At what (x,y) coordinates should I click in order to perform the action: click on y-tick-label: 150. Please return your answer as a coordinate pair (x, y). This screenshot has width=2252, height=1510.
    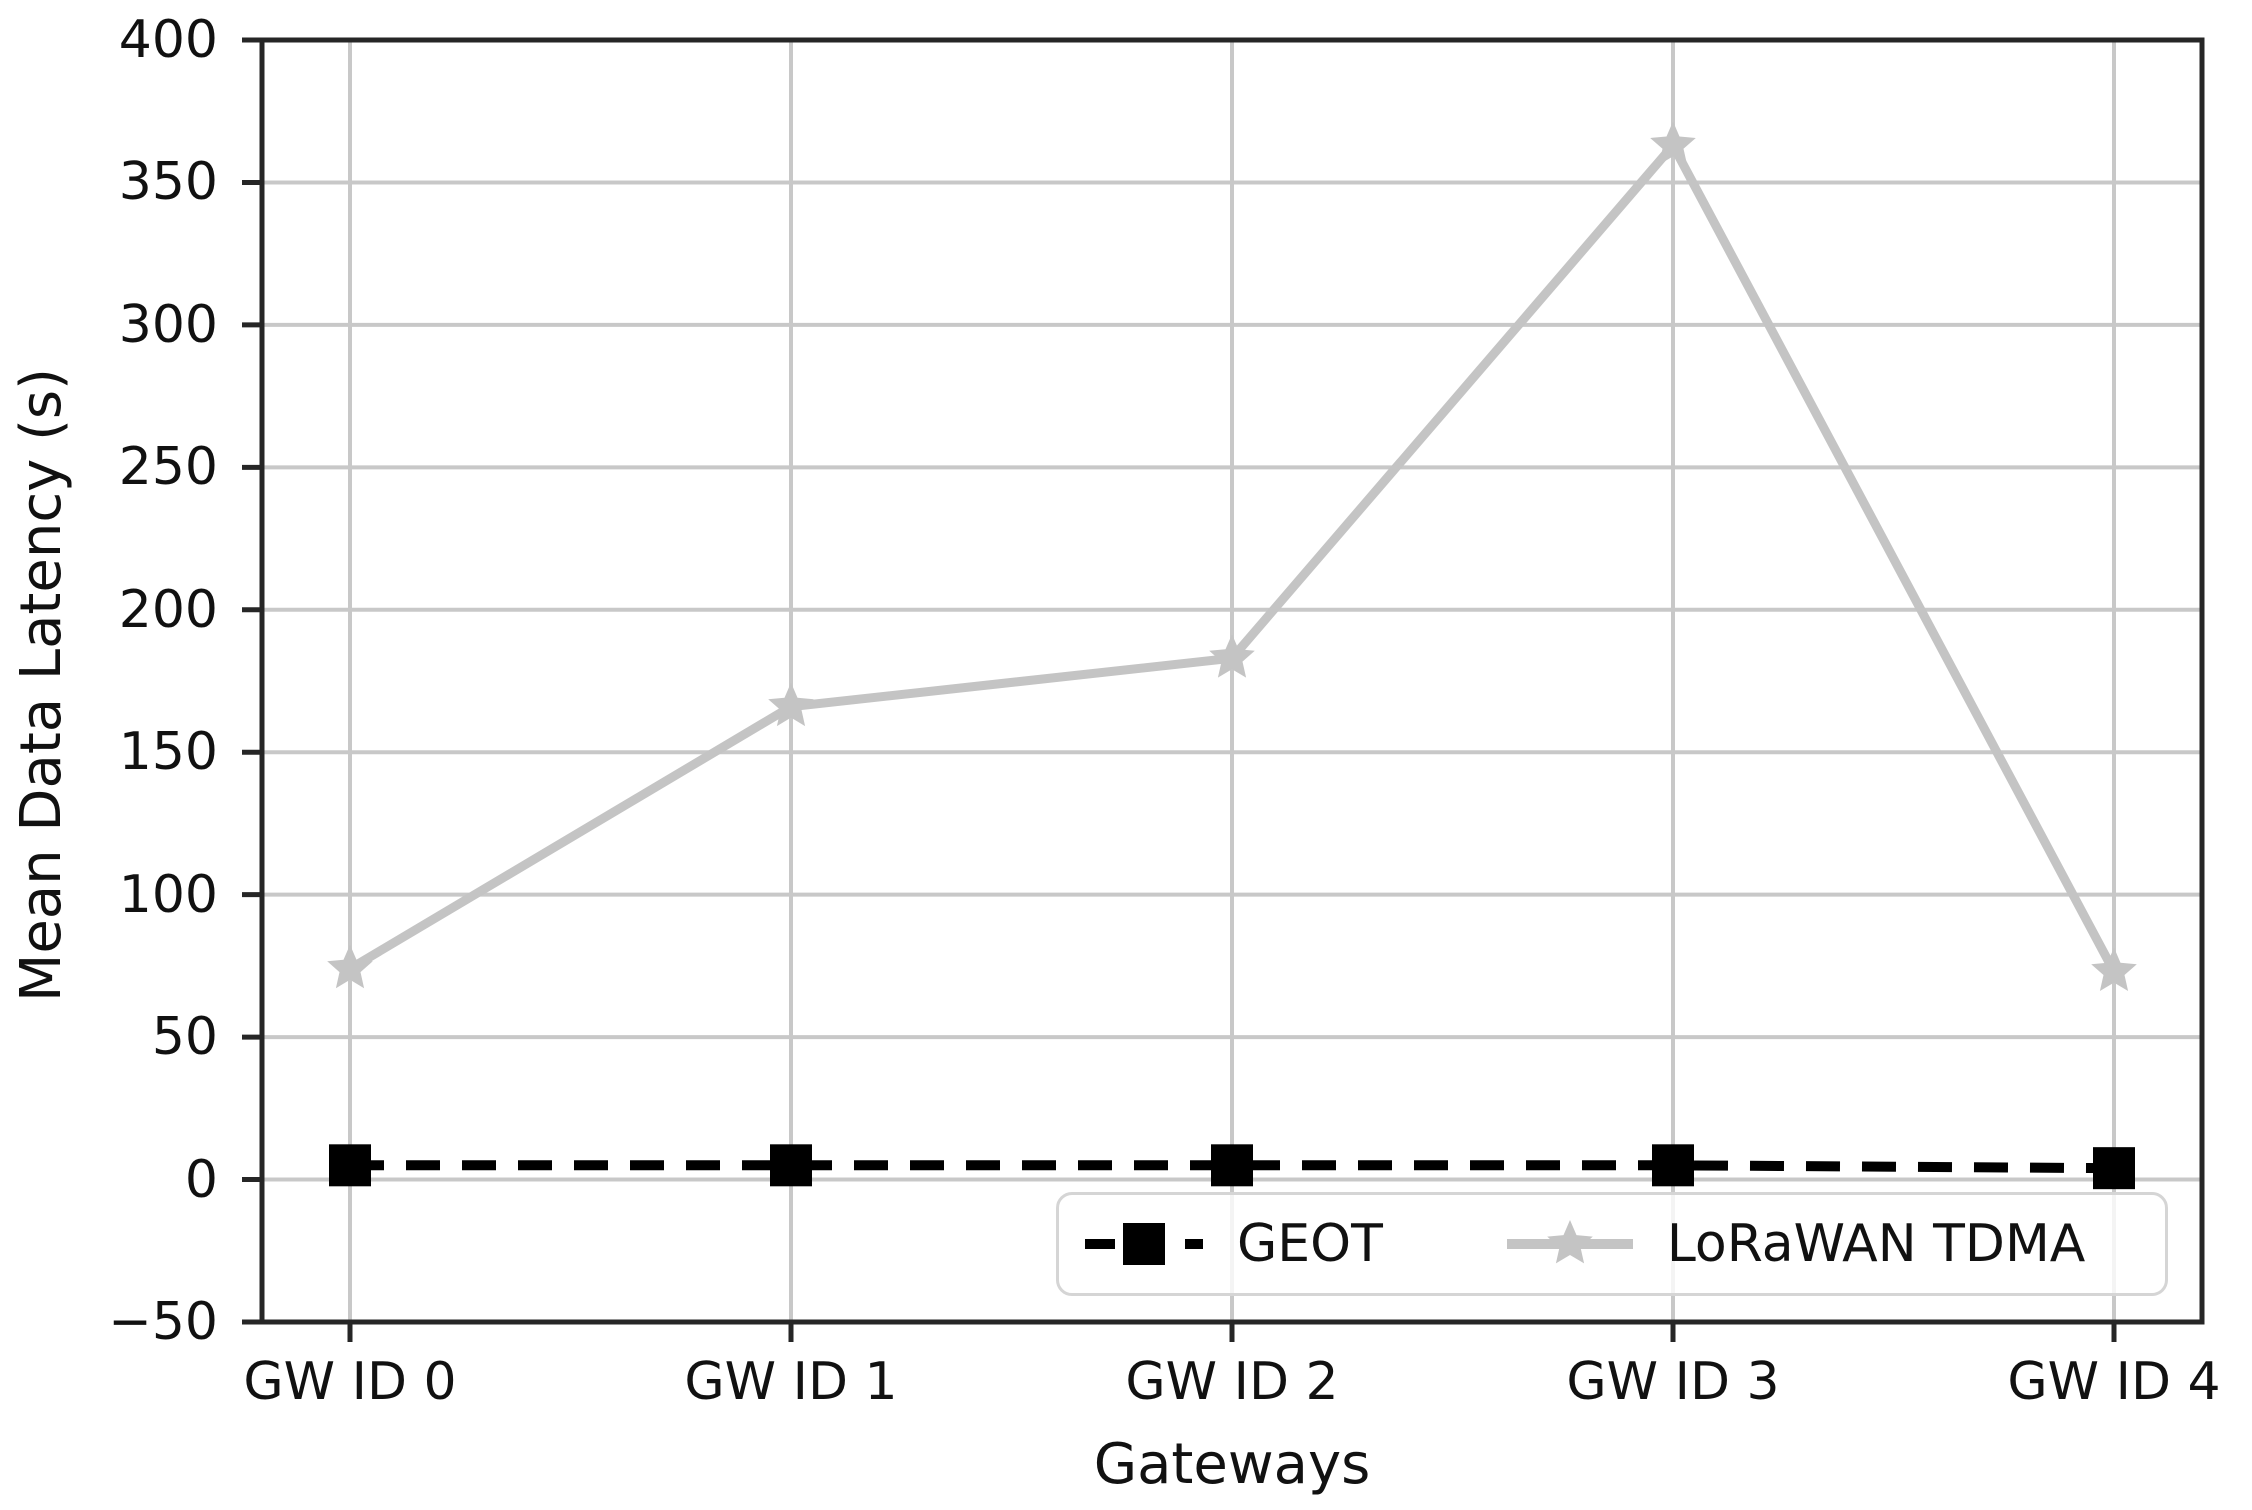
    Looking at the image, I should click on (168, 752).